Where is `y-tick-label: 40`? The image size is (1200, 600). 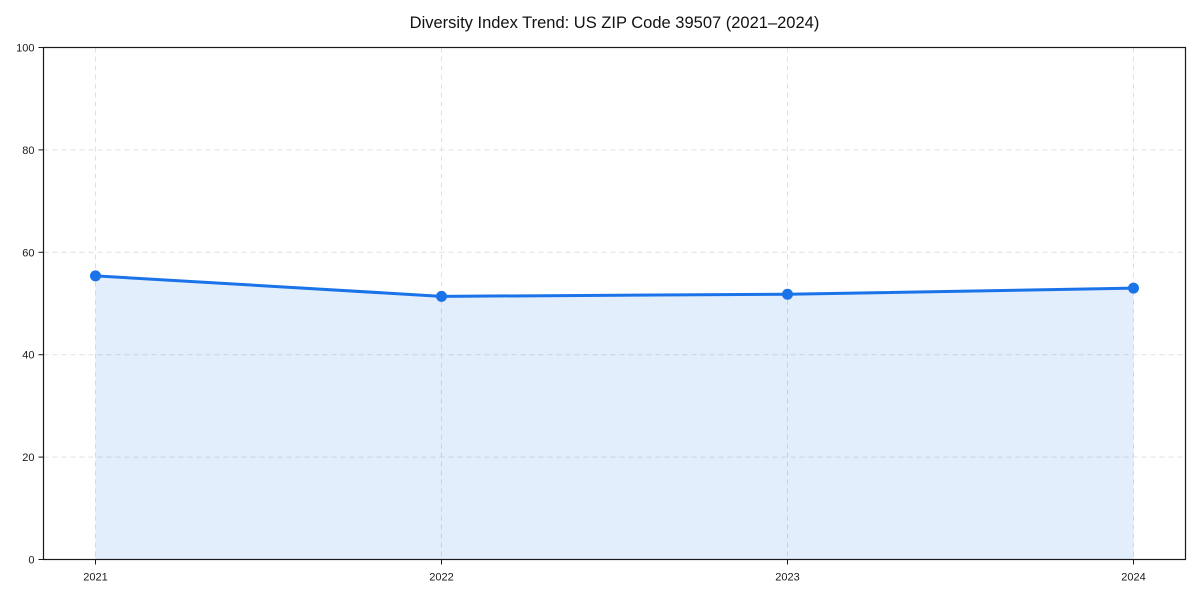
y-tick-label: 40 is located at coordinates (28, 356).